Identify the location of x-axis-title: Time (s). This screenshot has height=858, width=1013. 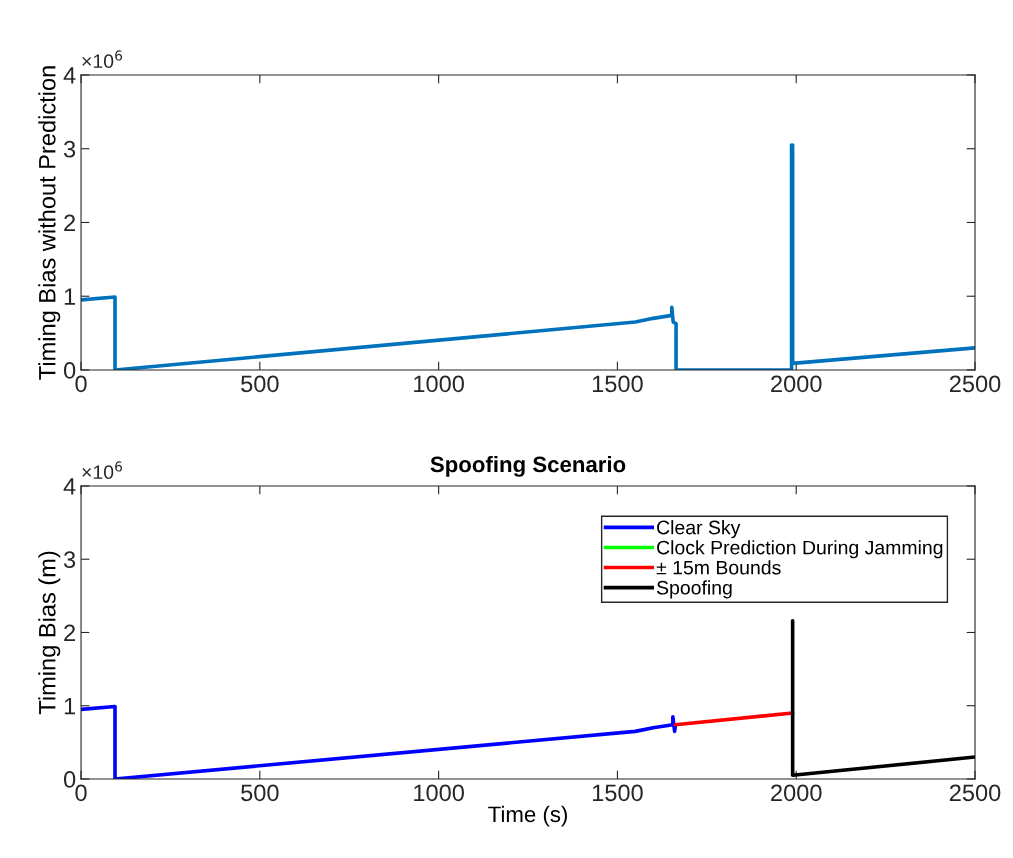
(527, 816).